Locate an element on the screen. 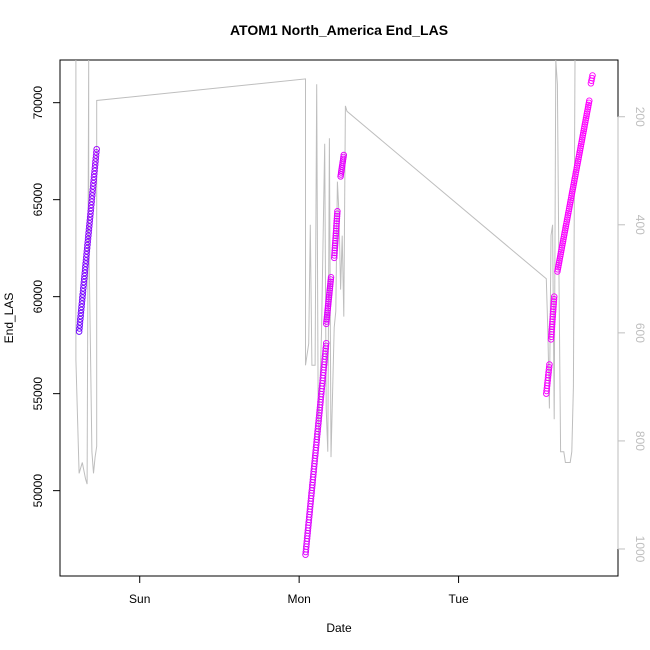 The height and width of the screenshot is (650, 650). y-tick-label: 60000 is located at coordinates (38, 297).